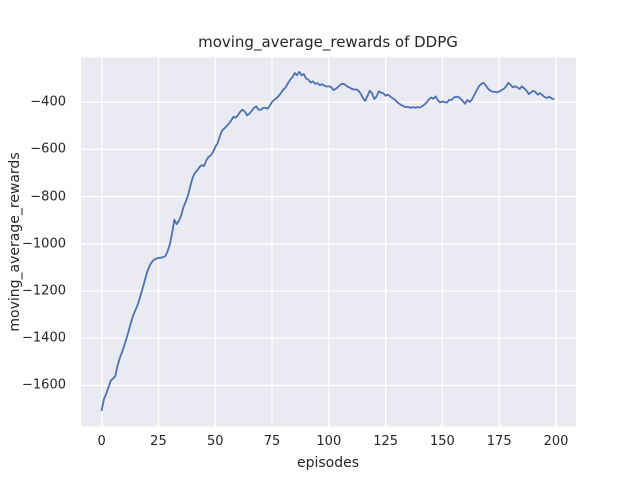  I want to click on y-tick-label: −1400, so click(44, 338).